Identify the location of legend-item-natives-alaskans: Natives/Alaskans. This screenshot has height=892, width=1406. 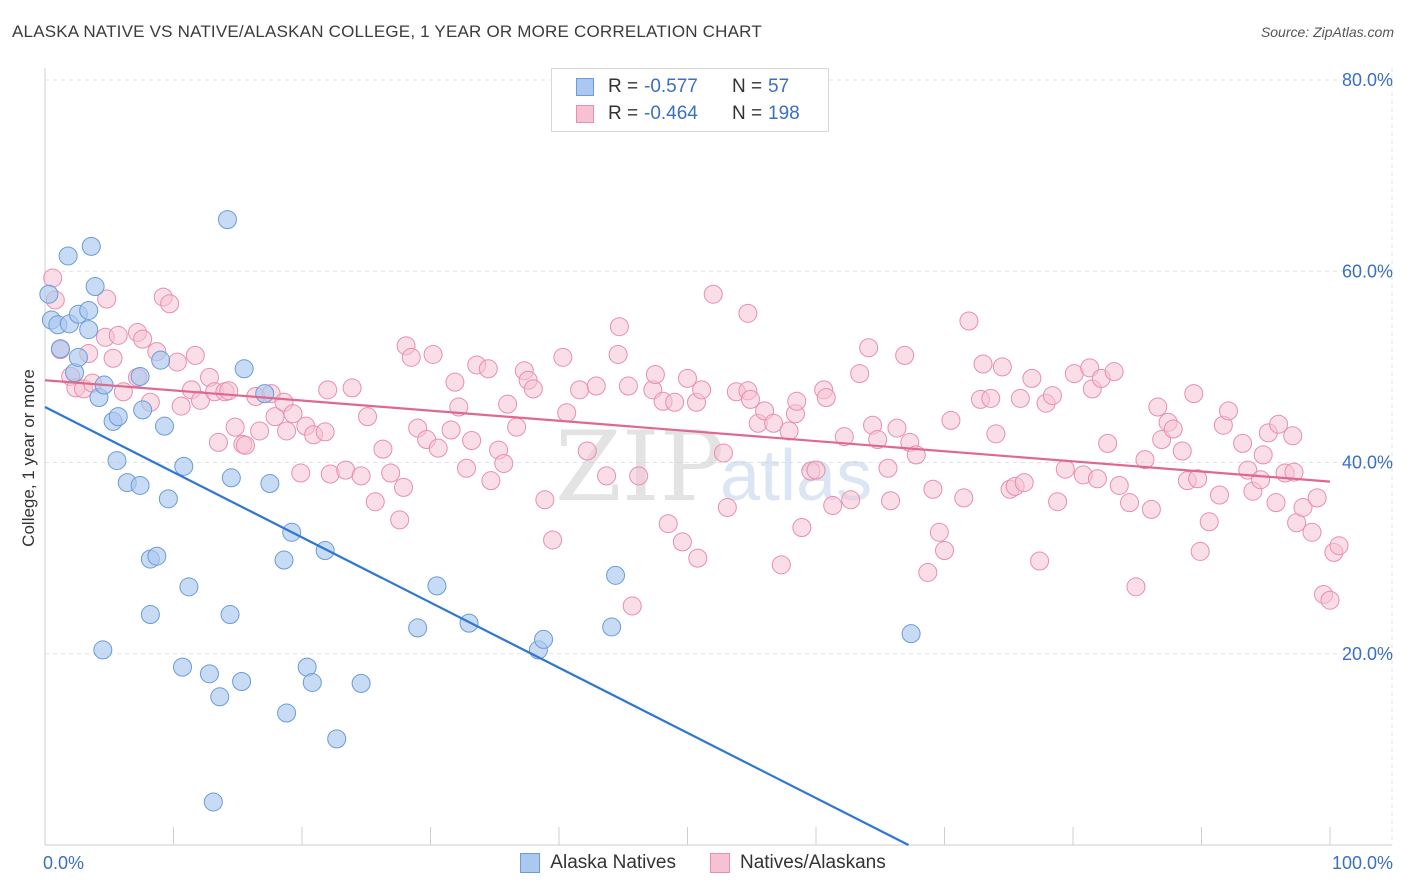
(797, 863).